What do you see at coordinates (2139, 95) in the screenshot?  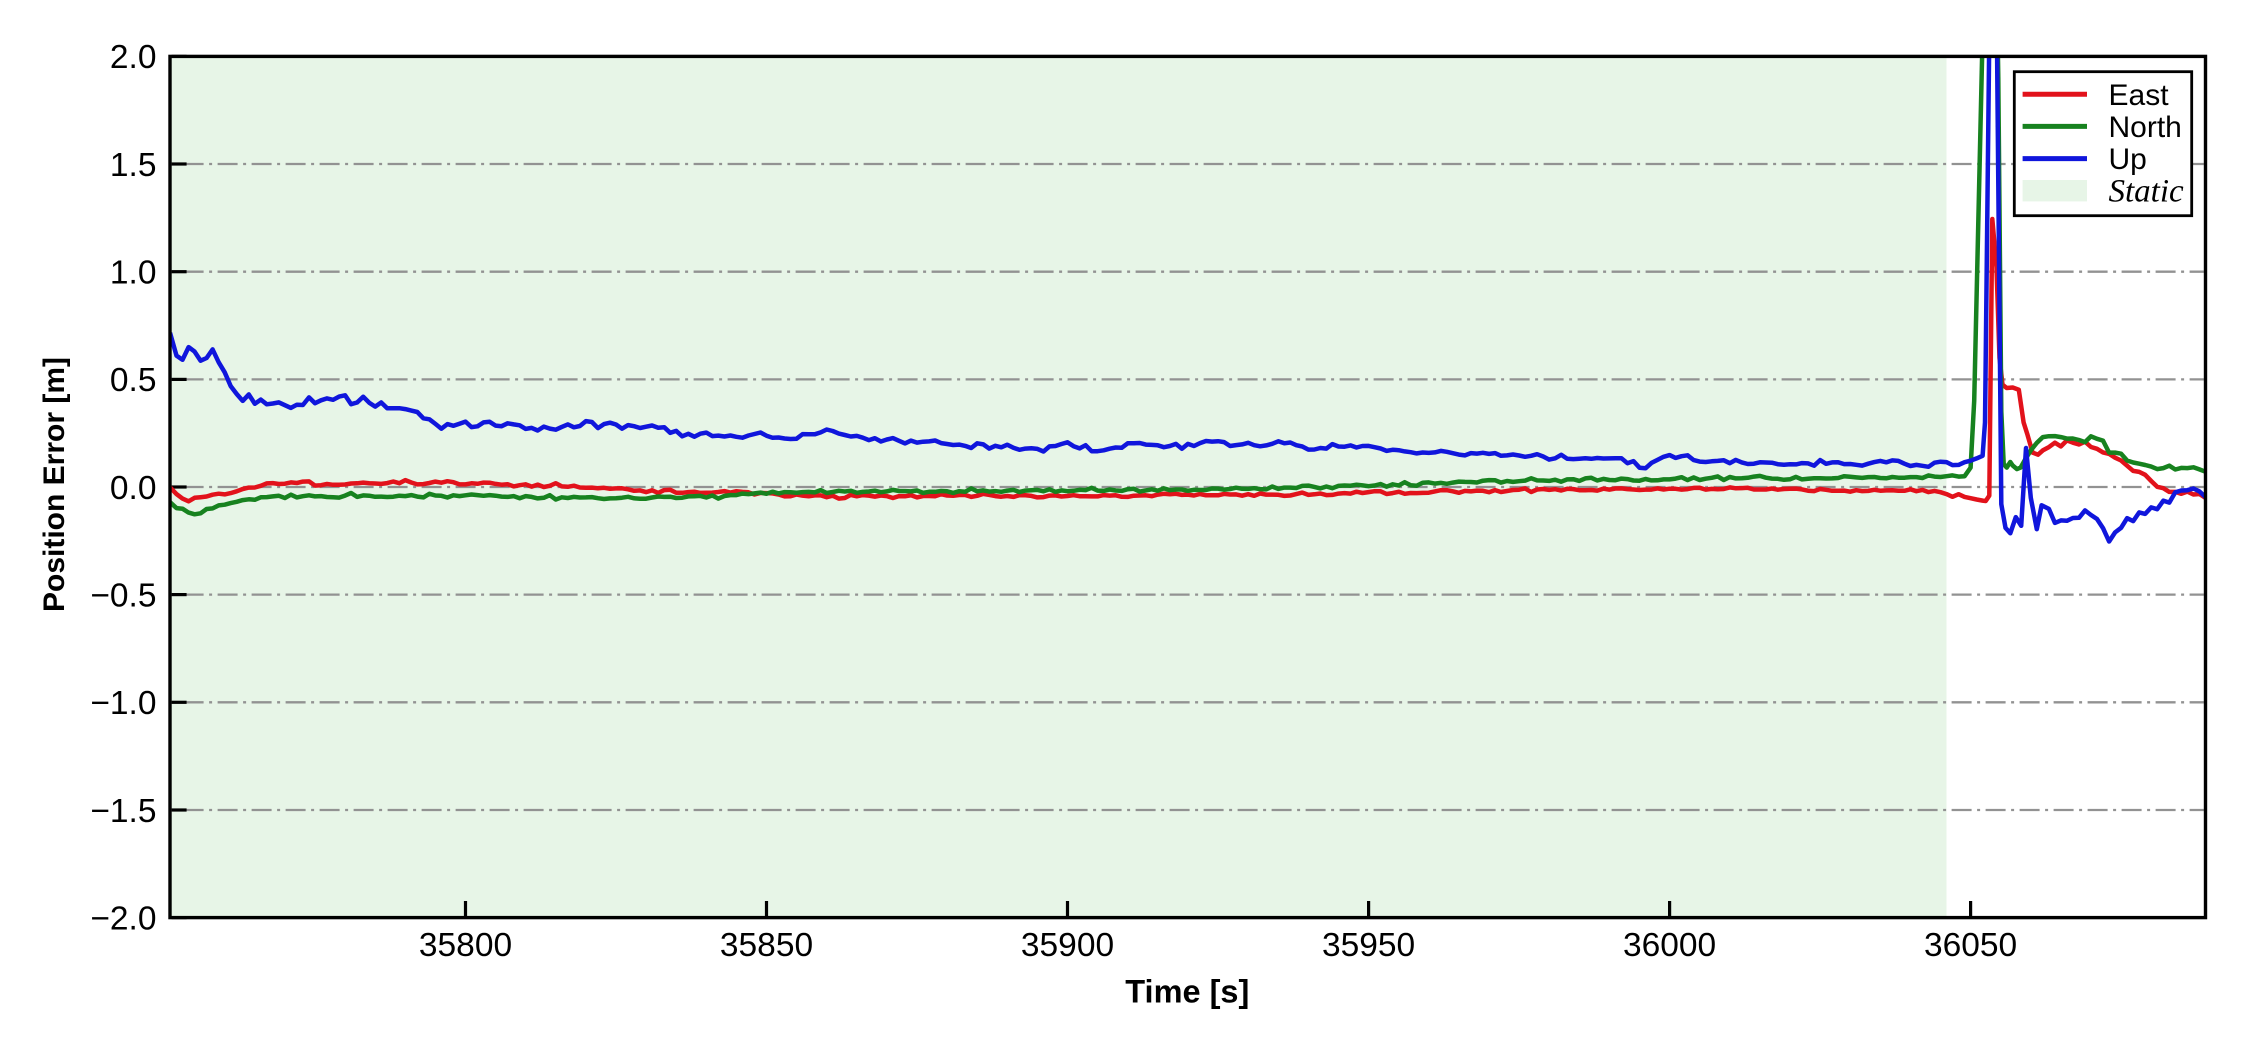 I see `svg-text: East` at bounding box center [2139, 95].